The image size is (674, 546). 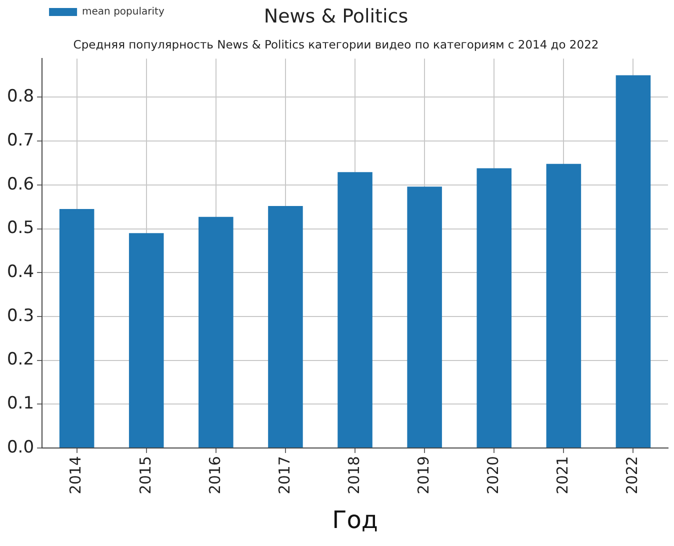 What do you see at coordinates (20, 447) in the screenshot?
I see `y-tick-label: 0.0` at bounding box center [20, 447].